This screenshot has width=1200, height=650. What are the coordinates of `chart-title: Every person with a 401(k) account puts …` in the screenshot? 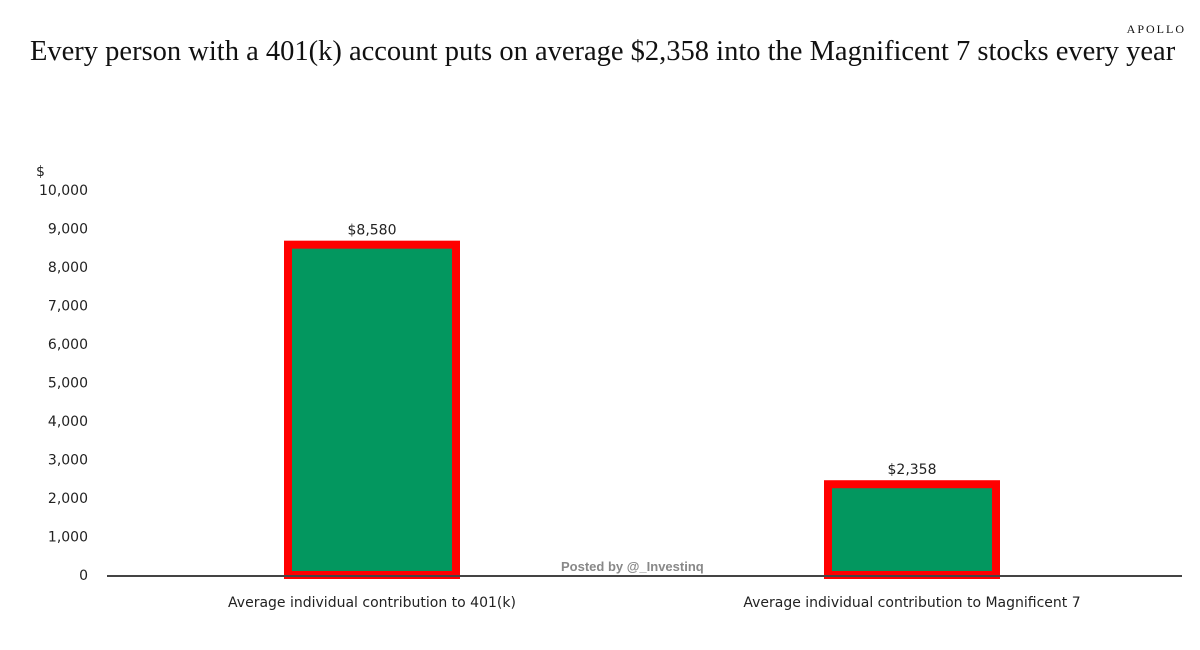 It's located at (603, 51).